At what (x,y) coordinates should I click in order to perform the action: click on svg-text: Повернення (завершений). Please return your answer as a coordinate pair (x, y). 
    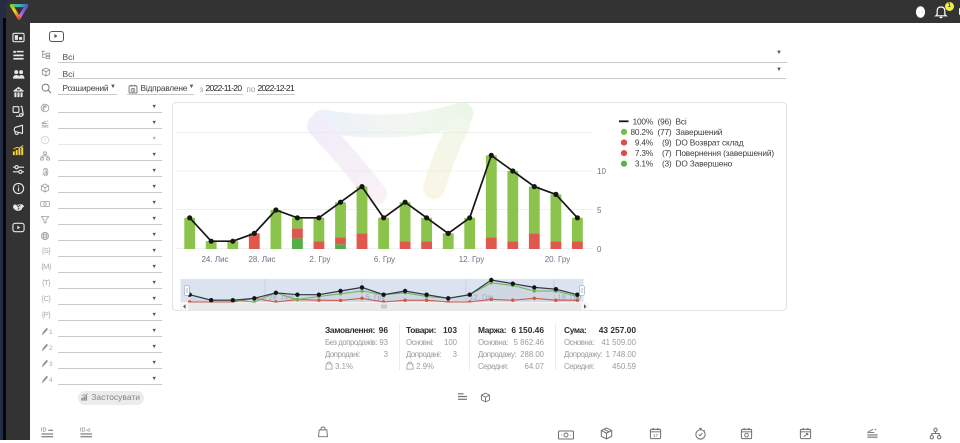
    Looking at the image, I should click on (725, 153).